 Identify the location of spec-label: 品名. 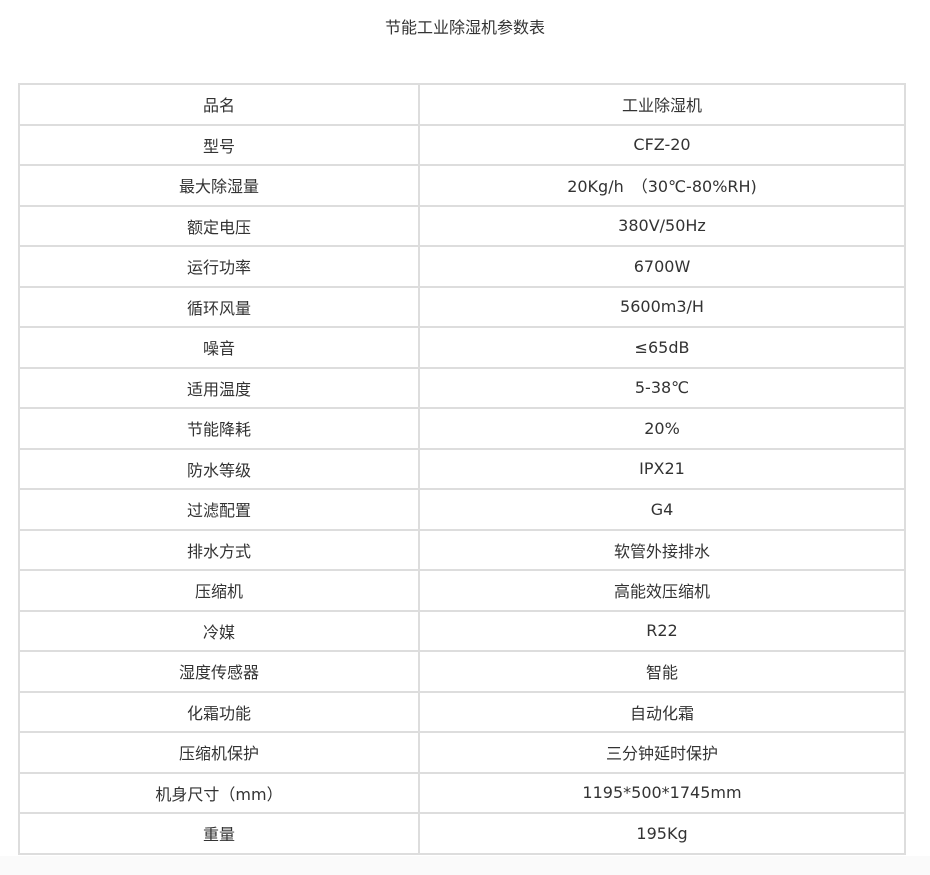
(219, 104).